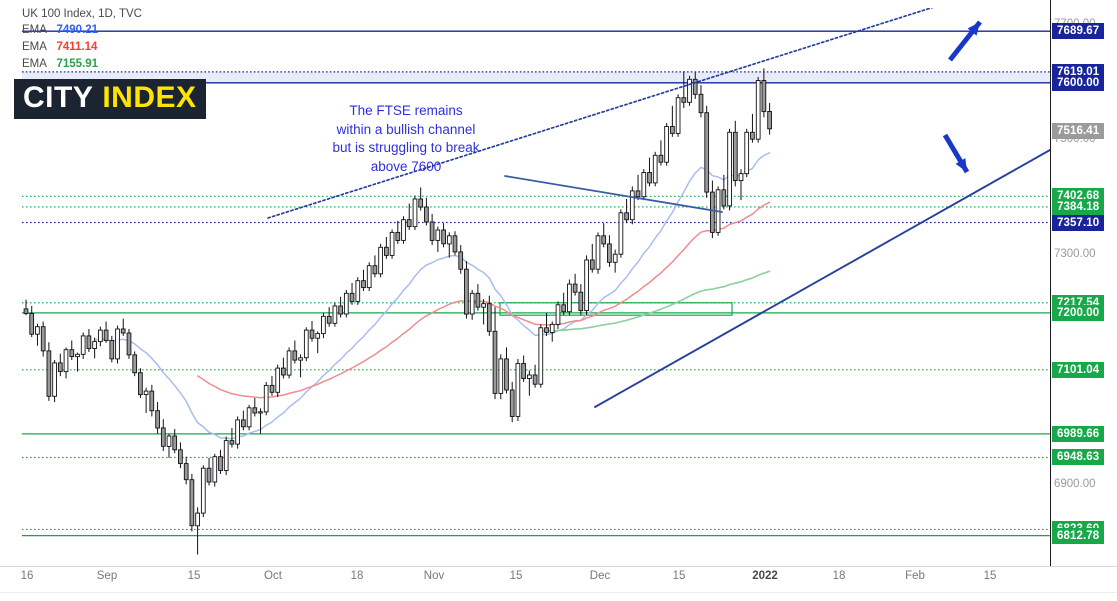 The width and height of the screenshot is (1117, 601). Describe the element at coordinates (406, 129) in the screenshot. I see `annotation-line-2: within a bullish channel` at that location.